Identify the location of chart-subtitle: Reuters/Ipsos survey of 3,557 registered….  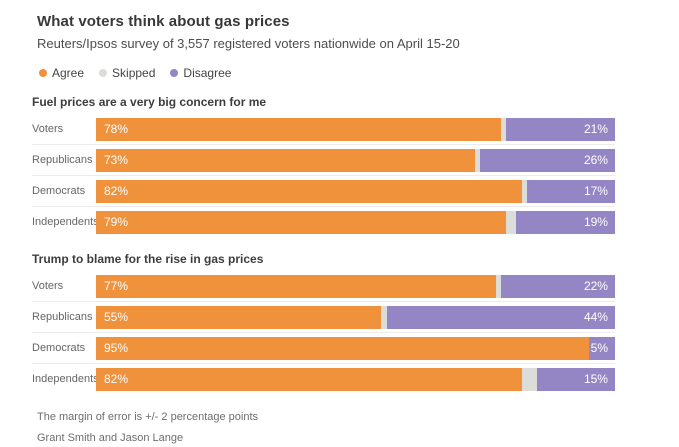
(248, 43).